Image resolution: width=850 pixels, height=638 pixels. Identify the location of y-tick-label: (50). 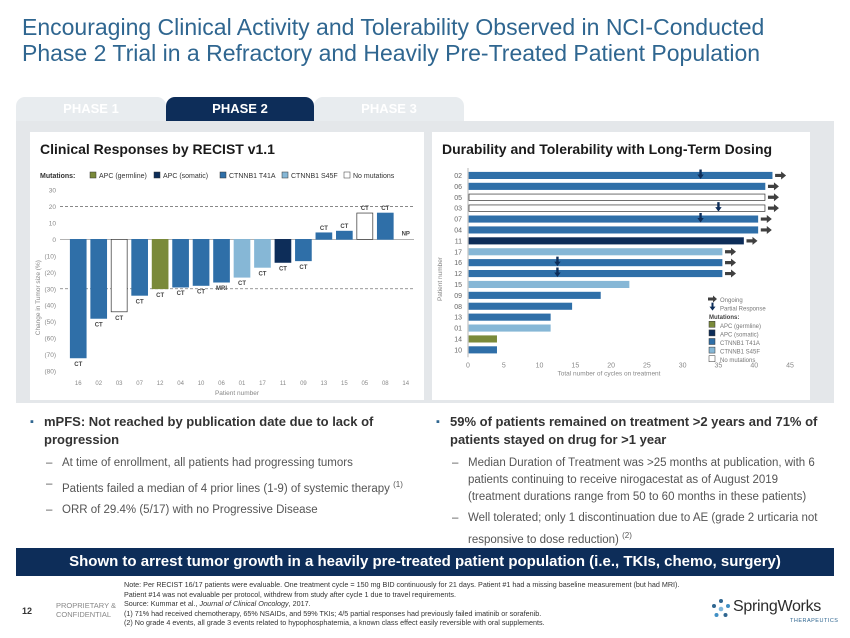
(50, 322).